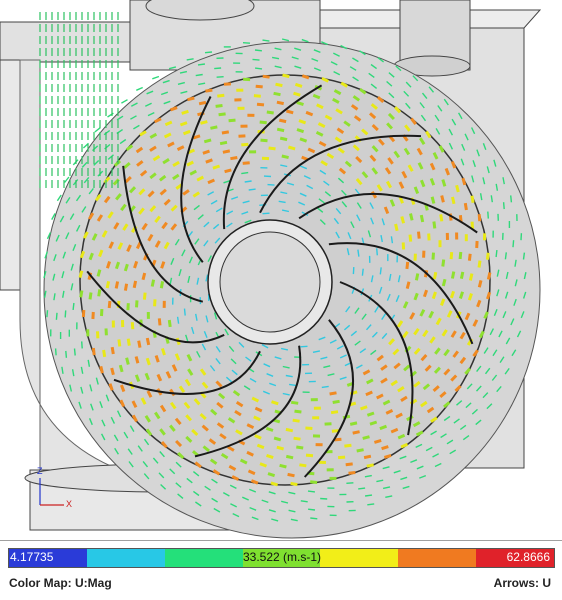 This screenshot has height=600, width=562. I want to click on legend-color-segment, so click(204, 558).